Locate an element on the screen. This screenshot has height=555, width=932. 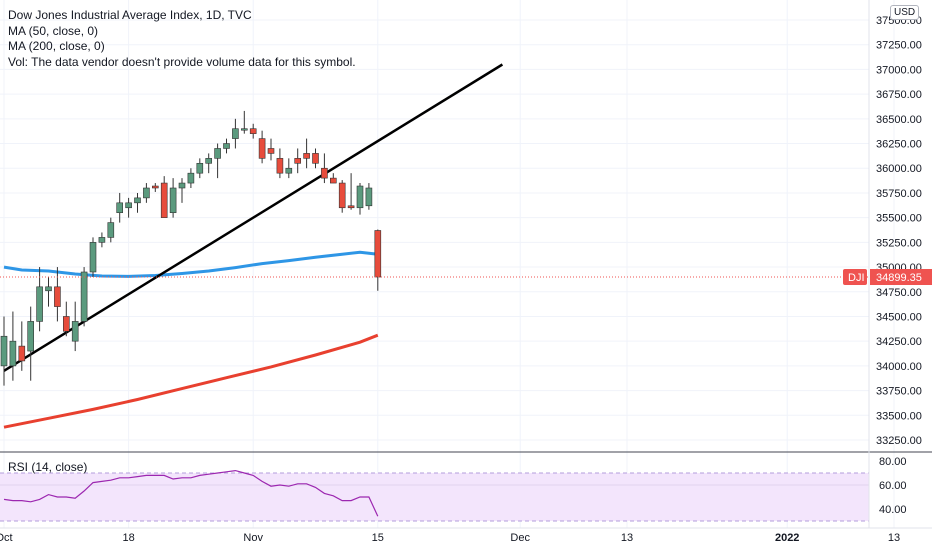
last-price-value: 34899.35 is located at coordinates (899, 278).